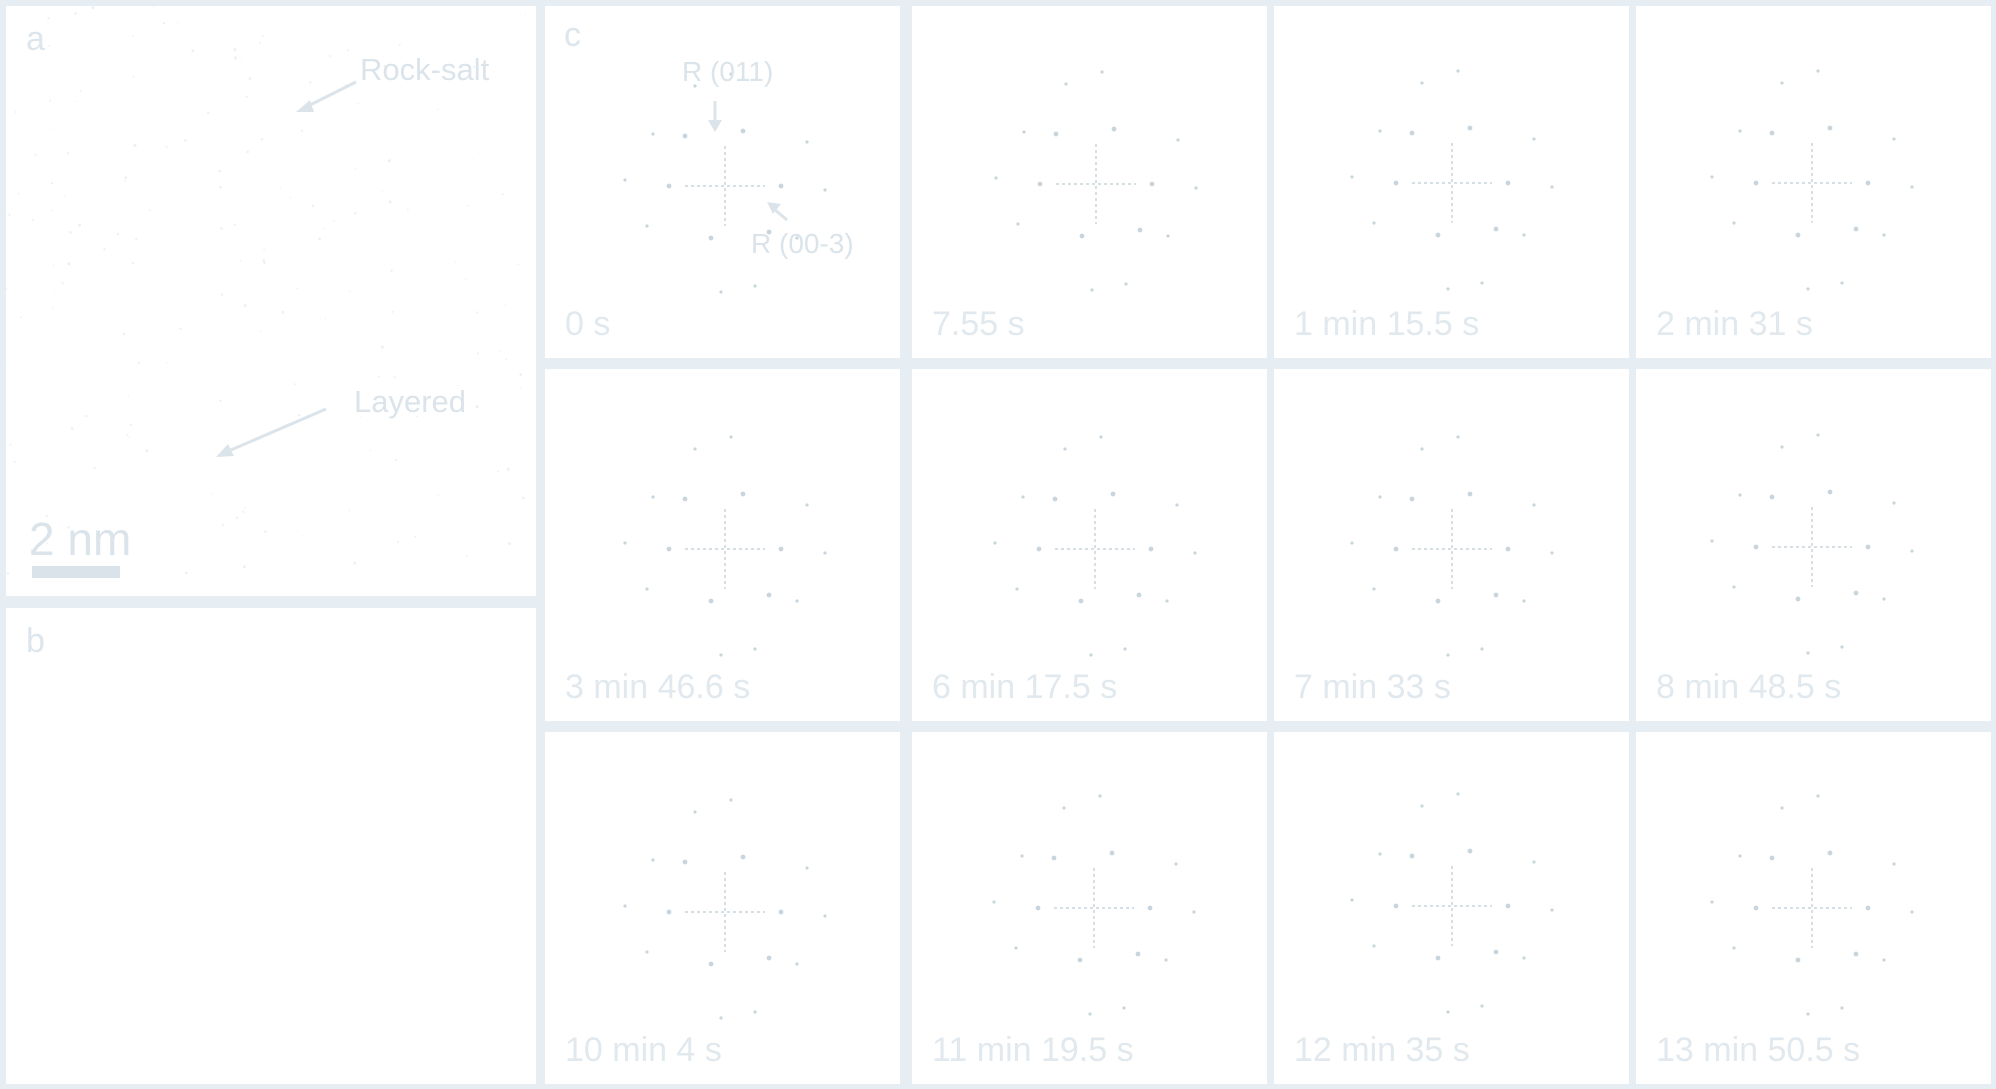  What do you see at coordinates (722, 908) in the screenshot?
I see `fft-tile: 10 min 4 s` at bounding box center [722, 908].